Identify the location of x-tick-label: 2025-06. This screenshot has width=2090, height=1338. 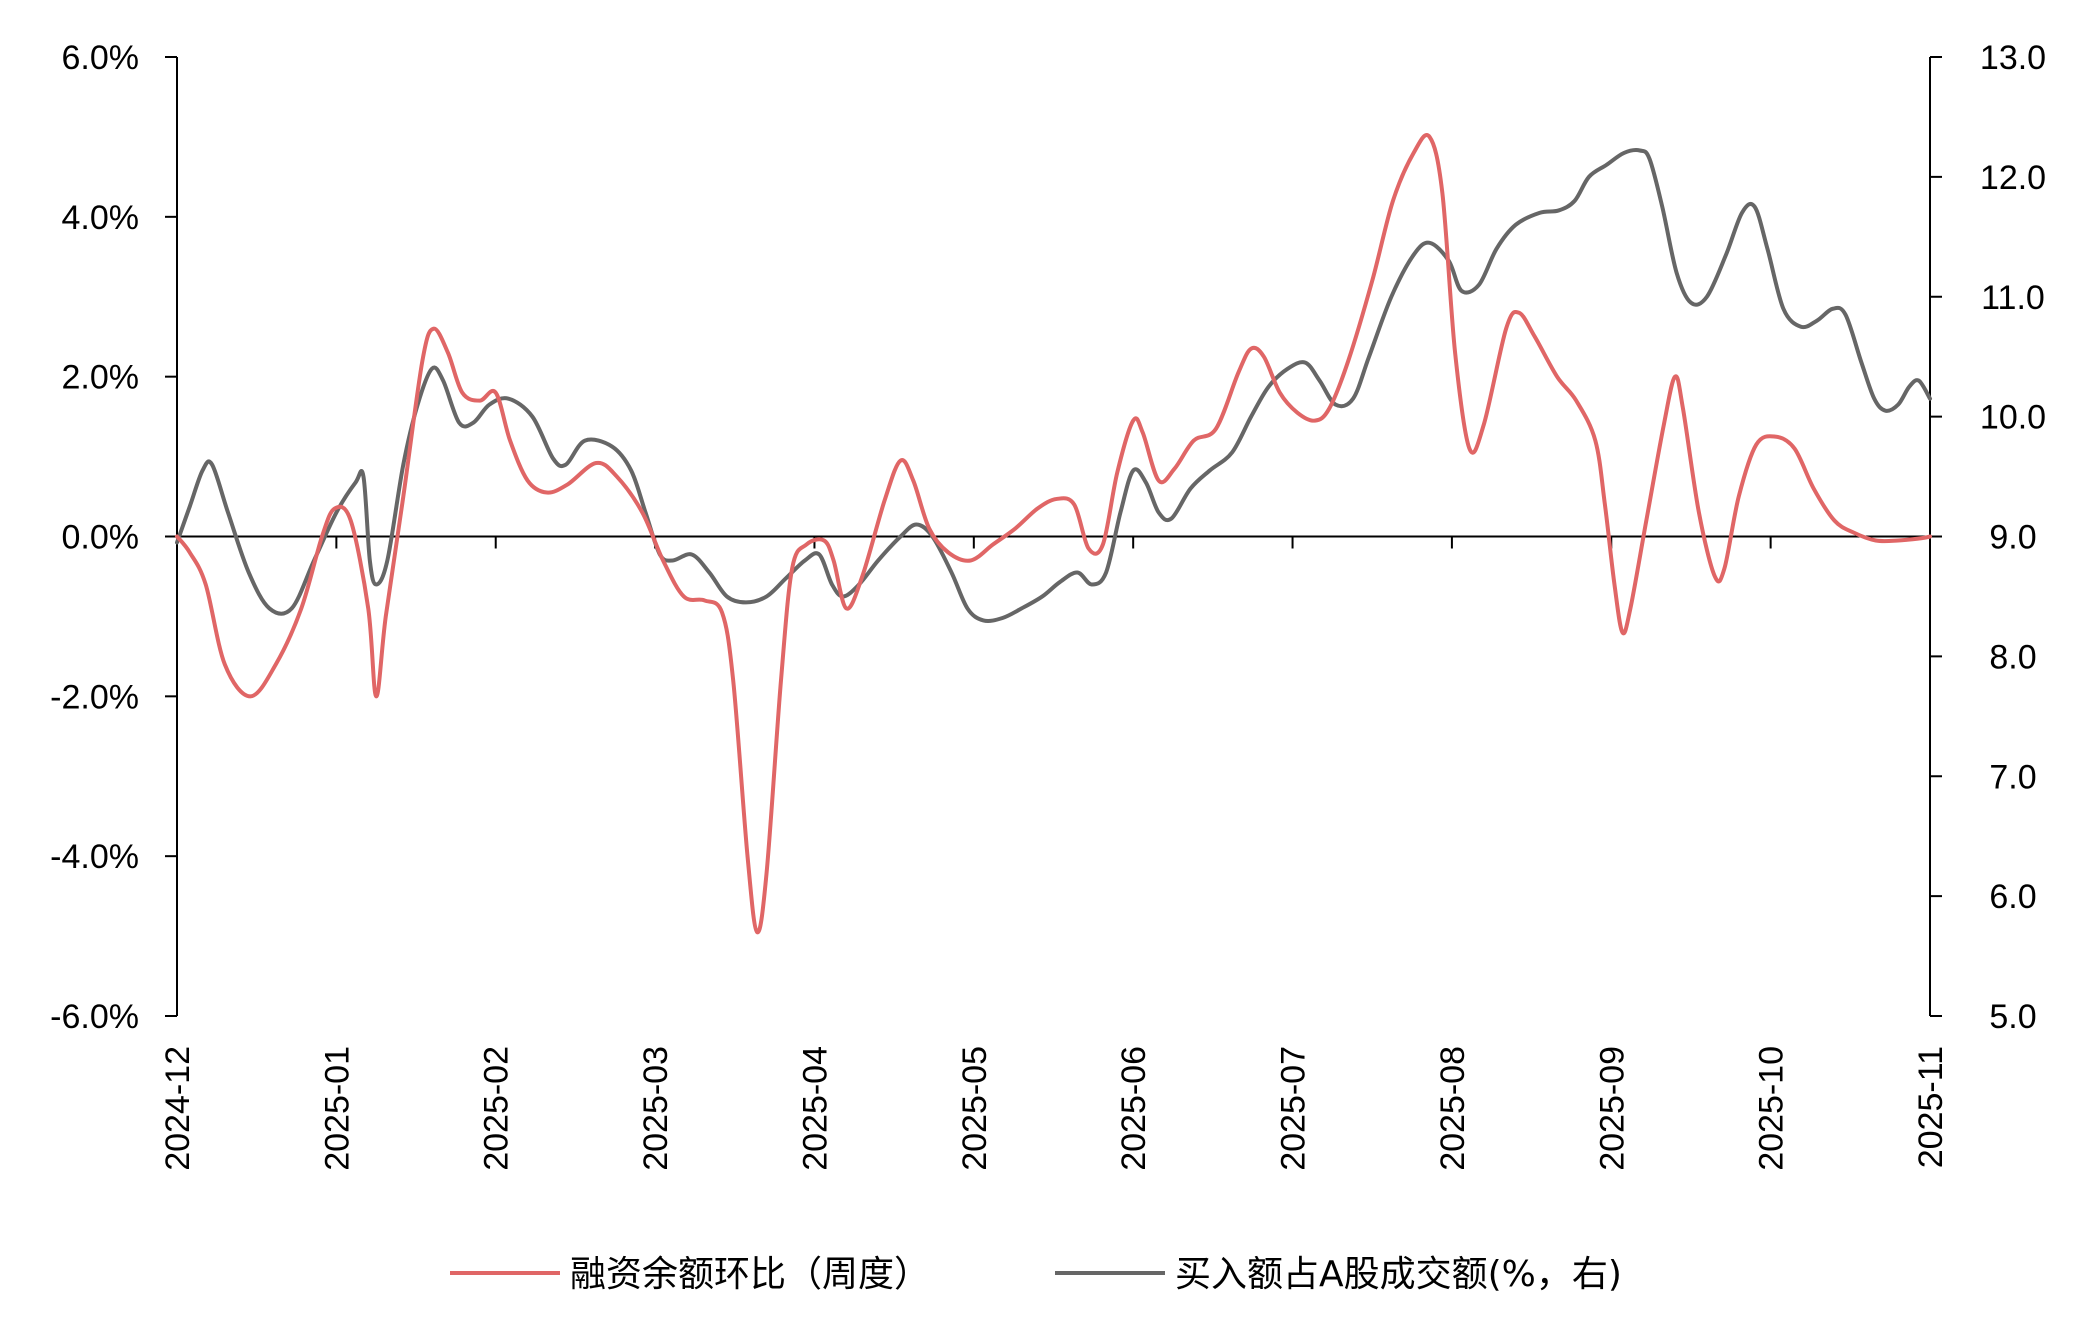
(1134, 1108).